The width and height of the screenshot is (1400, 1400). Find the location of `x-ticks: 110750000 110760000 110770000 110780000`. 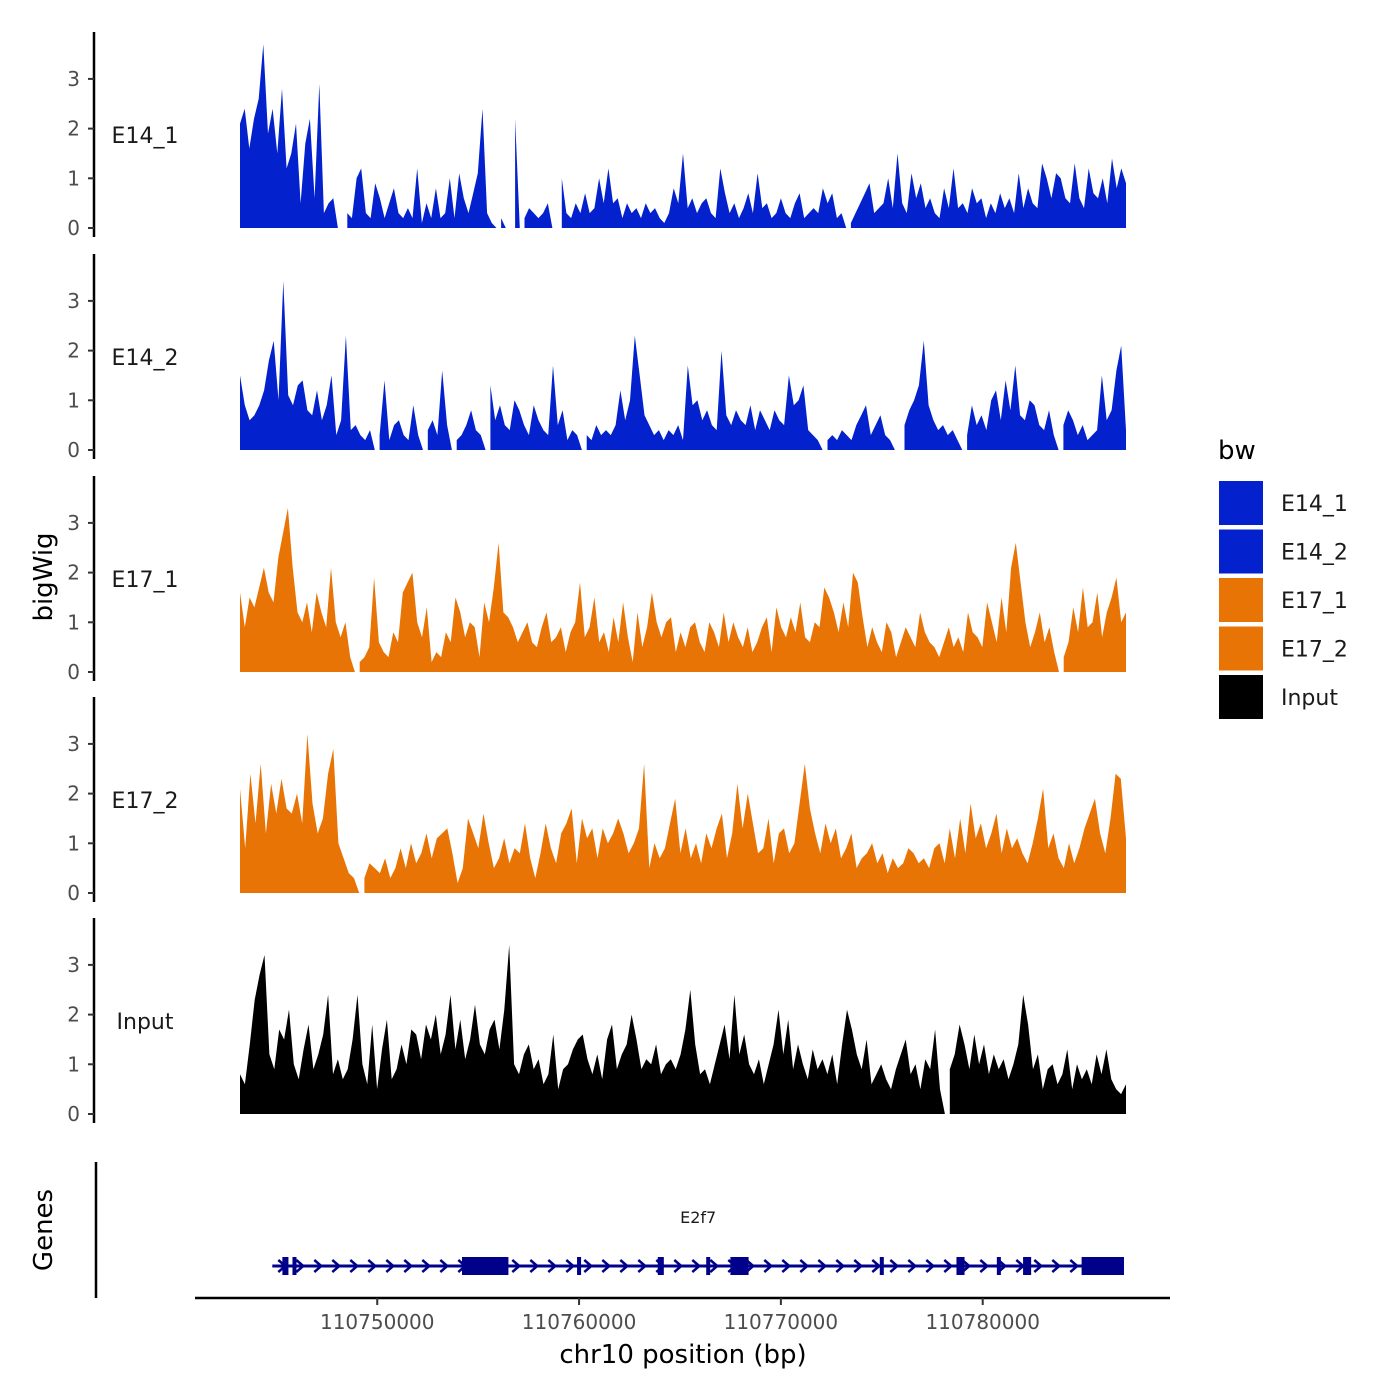

x-ticks: 110750000 110760000 110770000 110780000 is located at coordinates (680, 1316).